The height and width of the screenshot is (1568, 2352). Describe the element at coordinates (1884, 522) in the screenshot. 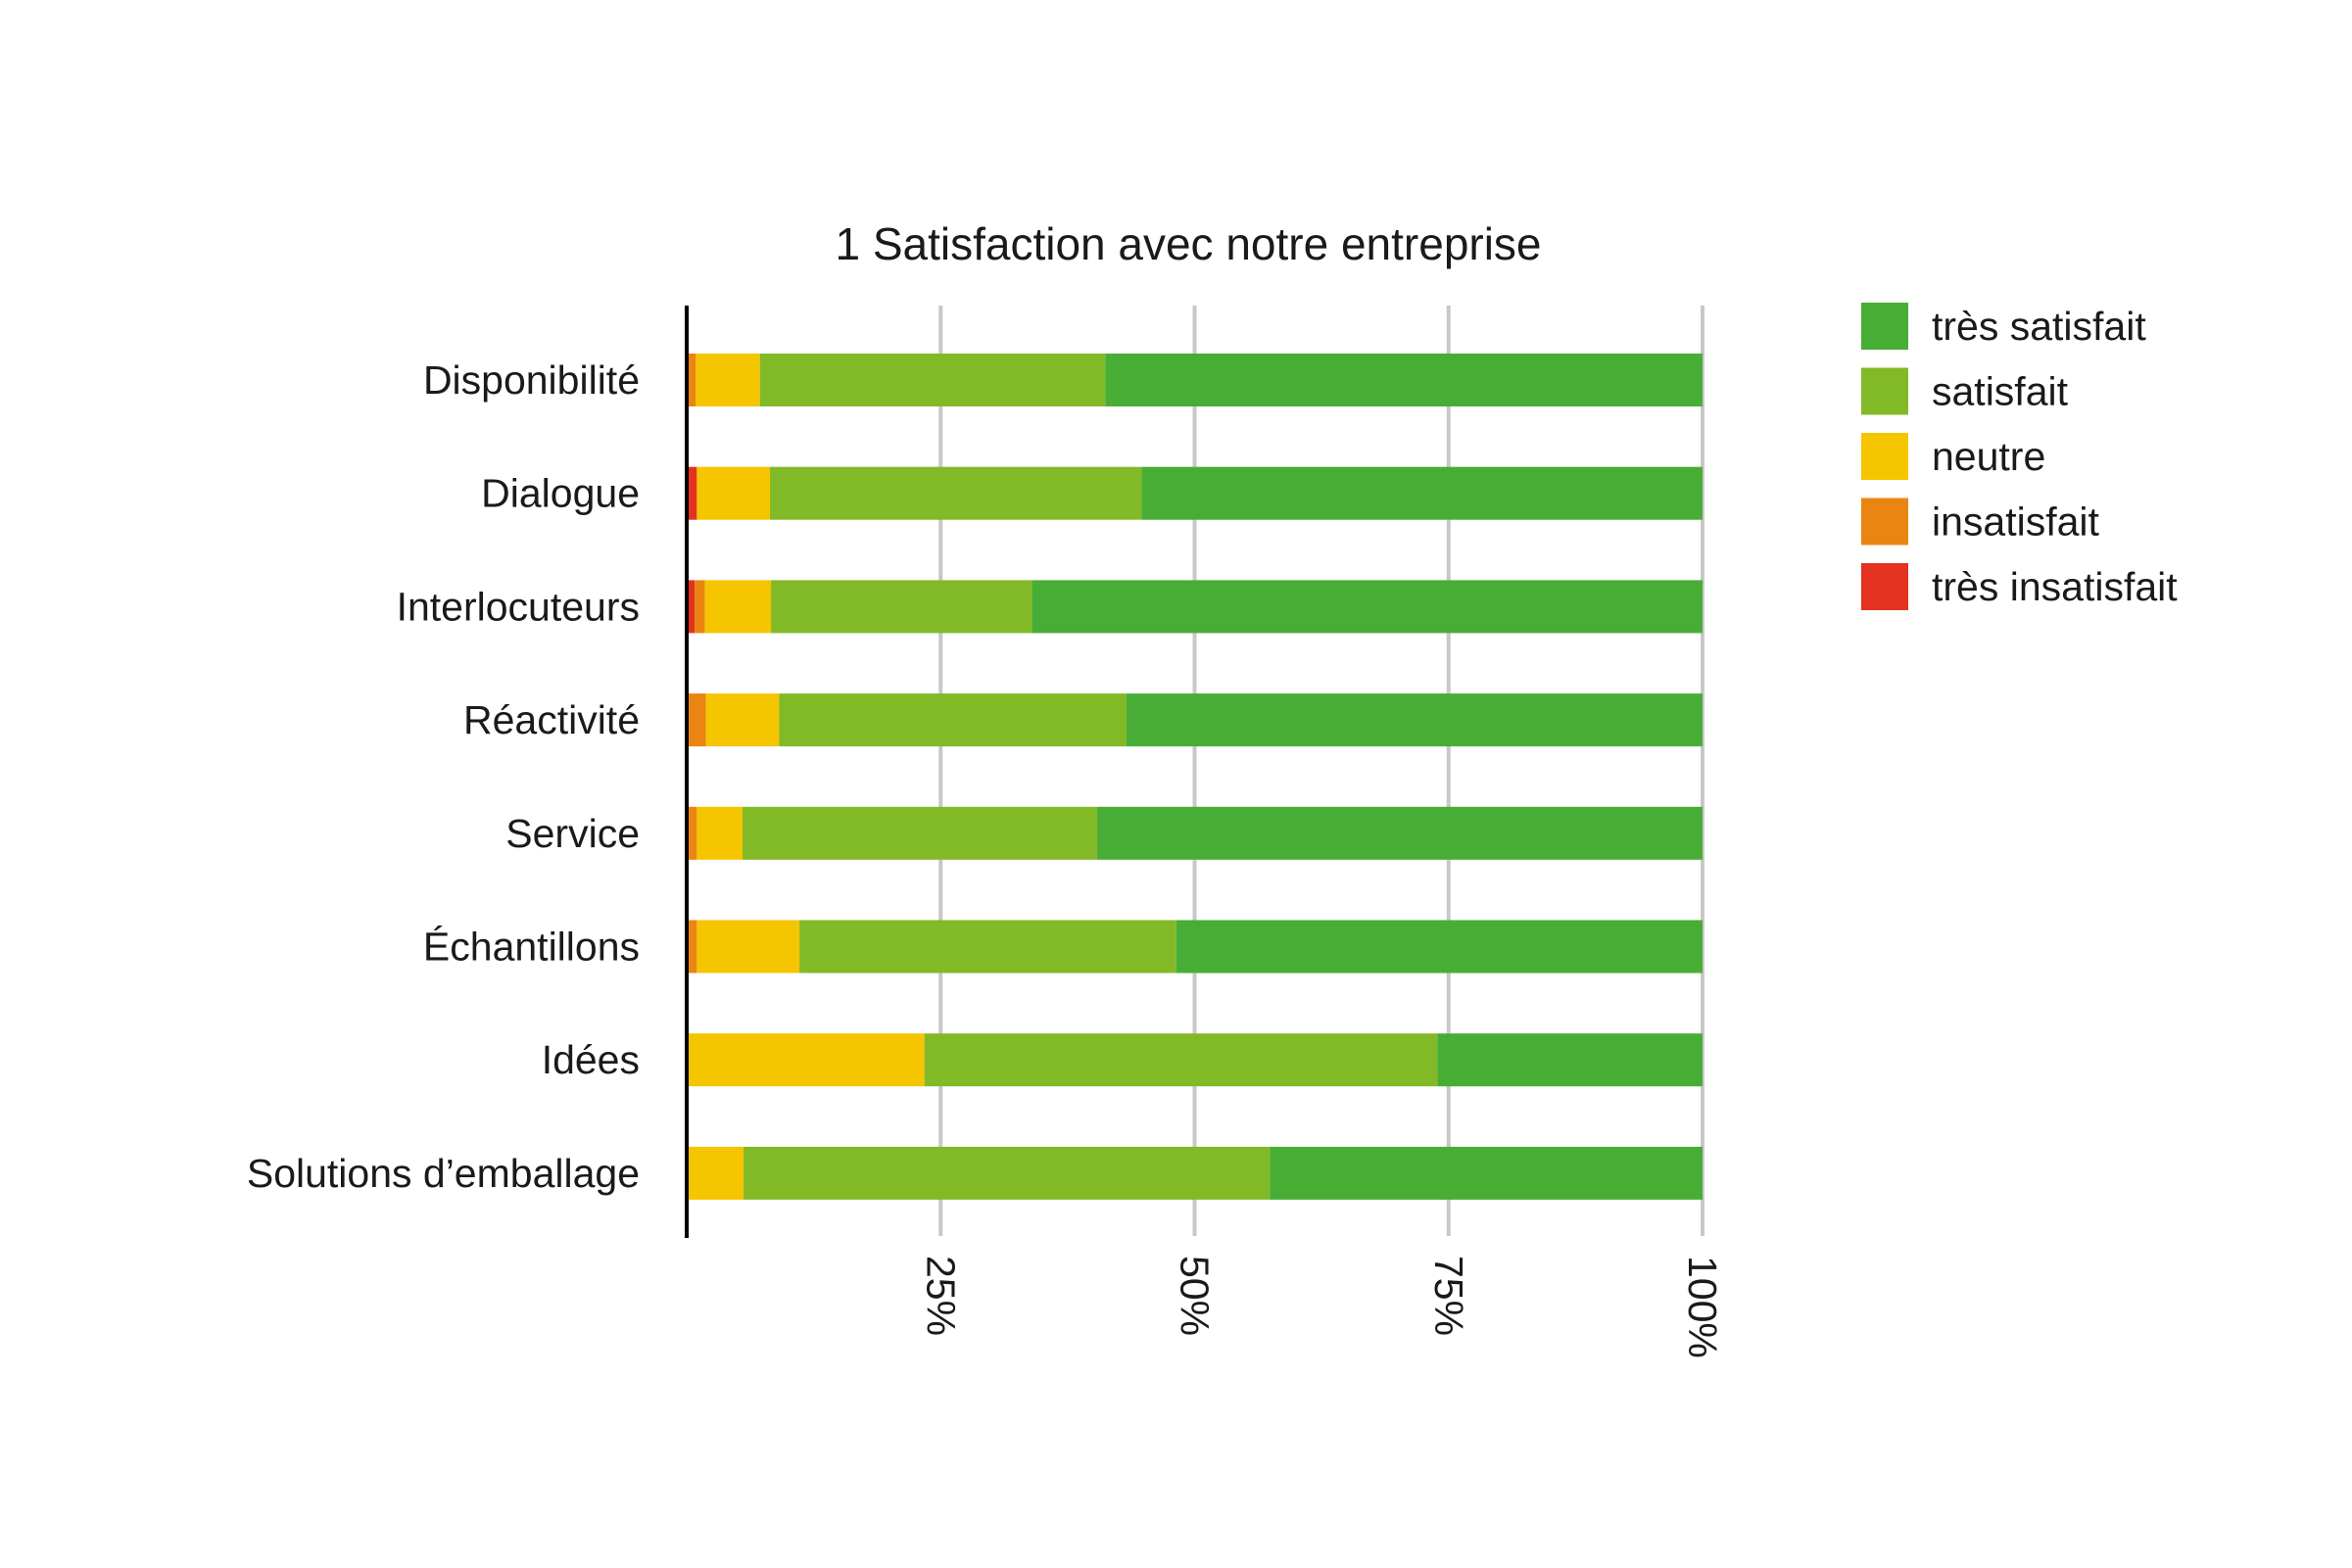

I see `legend-swatch-insatisfait` at that location.